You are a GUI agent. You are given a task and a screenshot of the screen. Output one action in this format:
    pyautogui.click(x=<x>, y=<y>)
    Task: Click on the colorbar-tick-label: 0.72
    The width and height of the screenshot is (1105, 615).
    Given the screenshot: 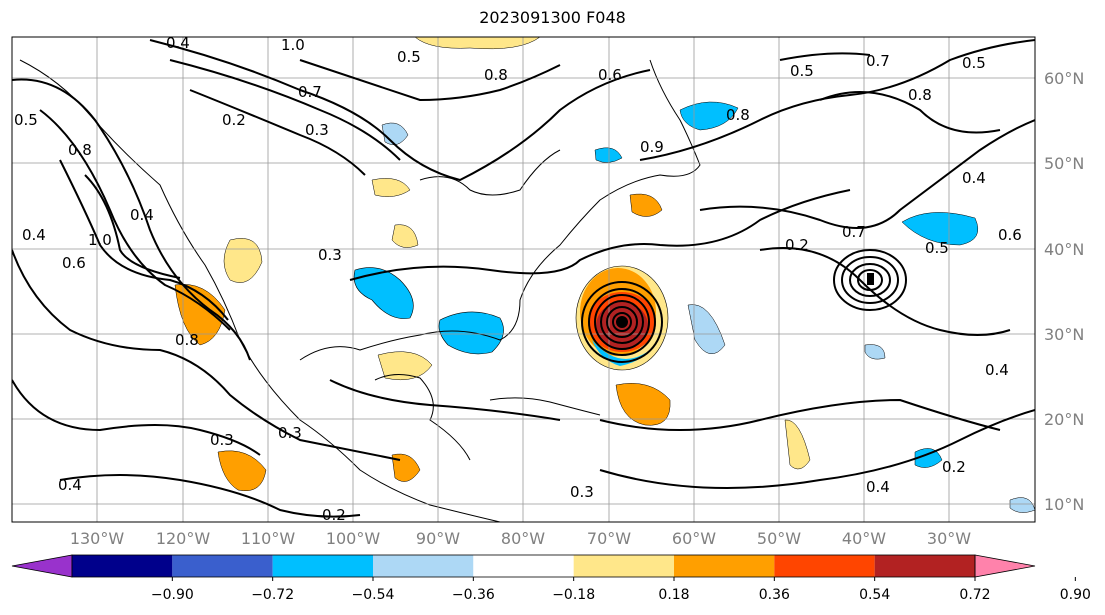 What is the action you would take?
    pyautogui.click(x=974, y=595)
    